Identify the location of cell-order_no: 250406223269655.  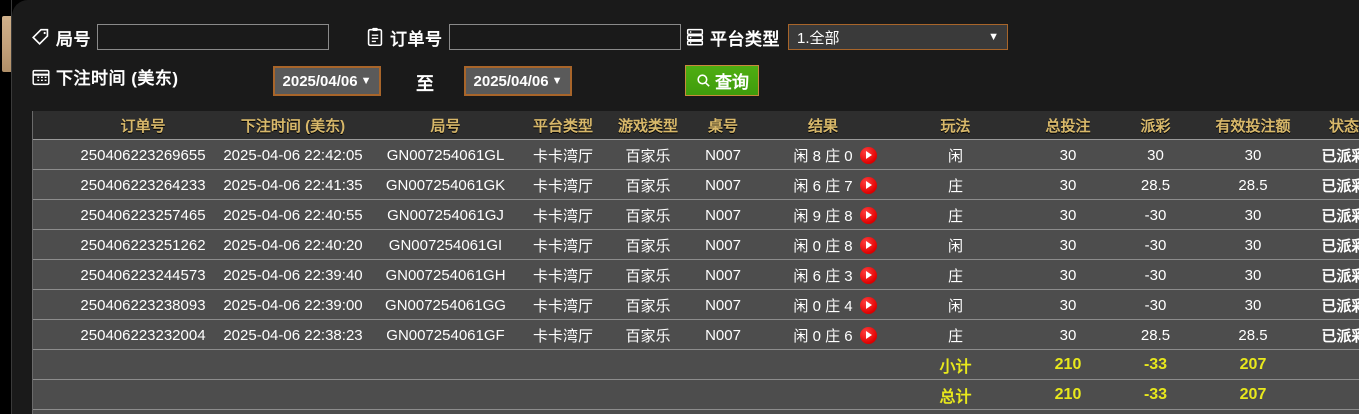
(143, 155).